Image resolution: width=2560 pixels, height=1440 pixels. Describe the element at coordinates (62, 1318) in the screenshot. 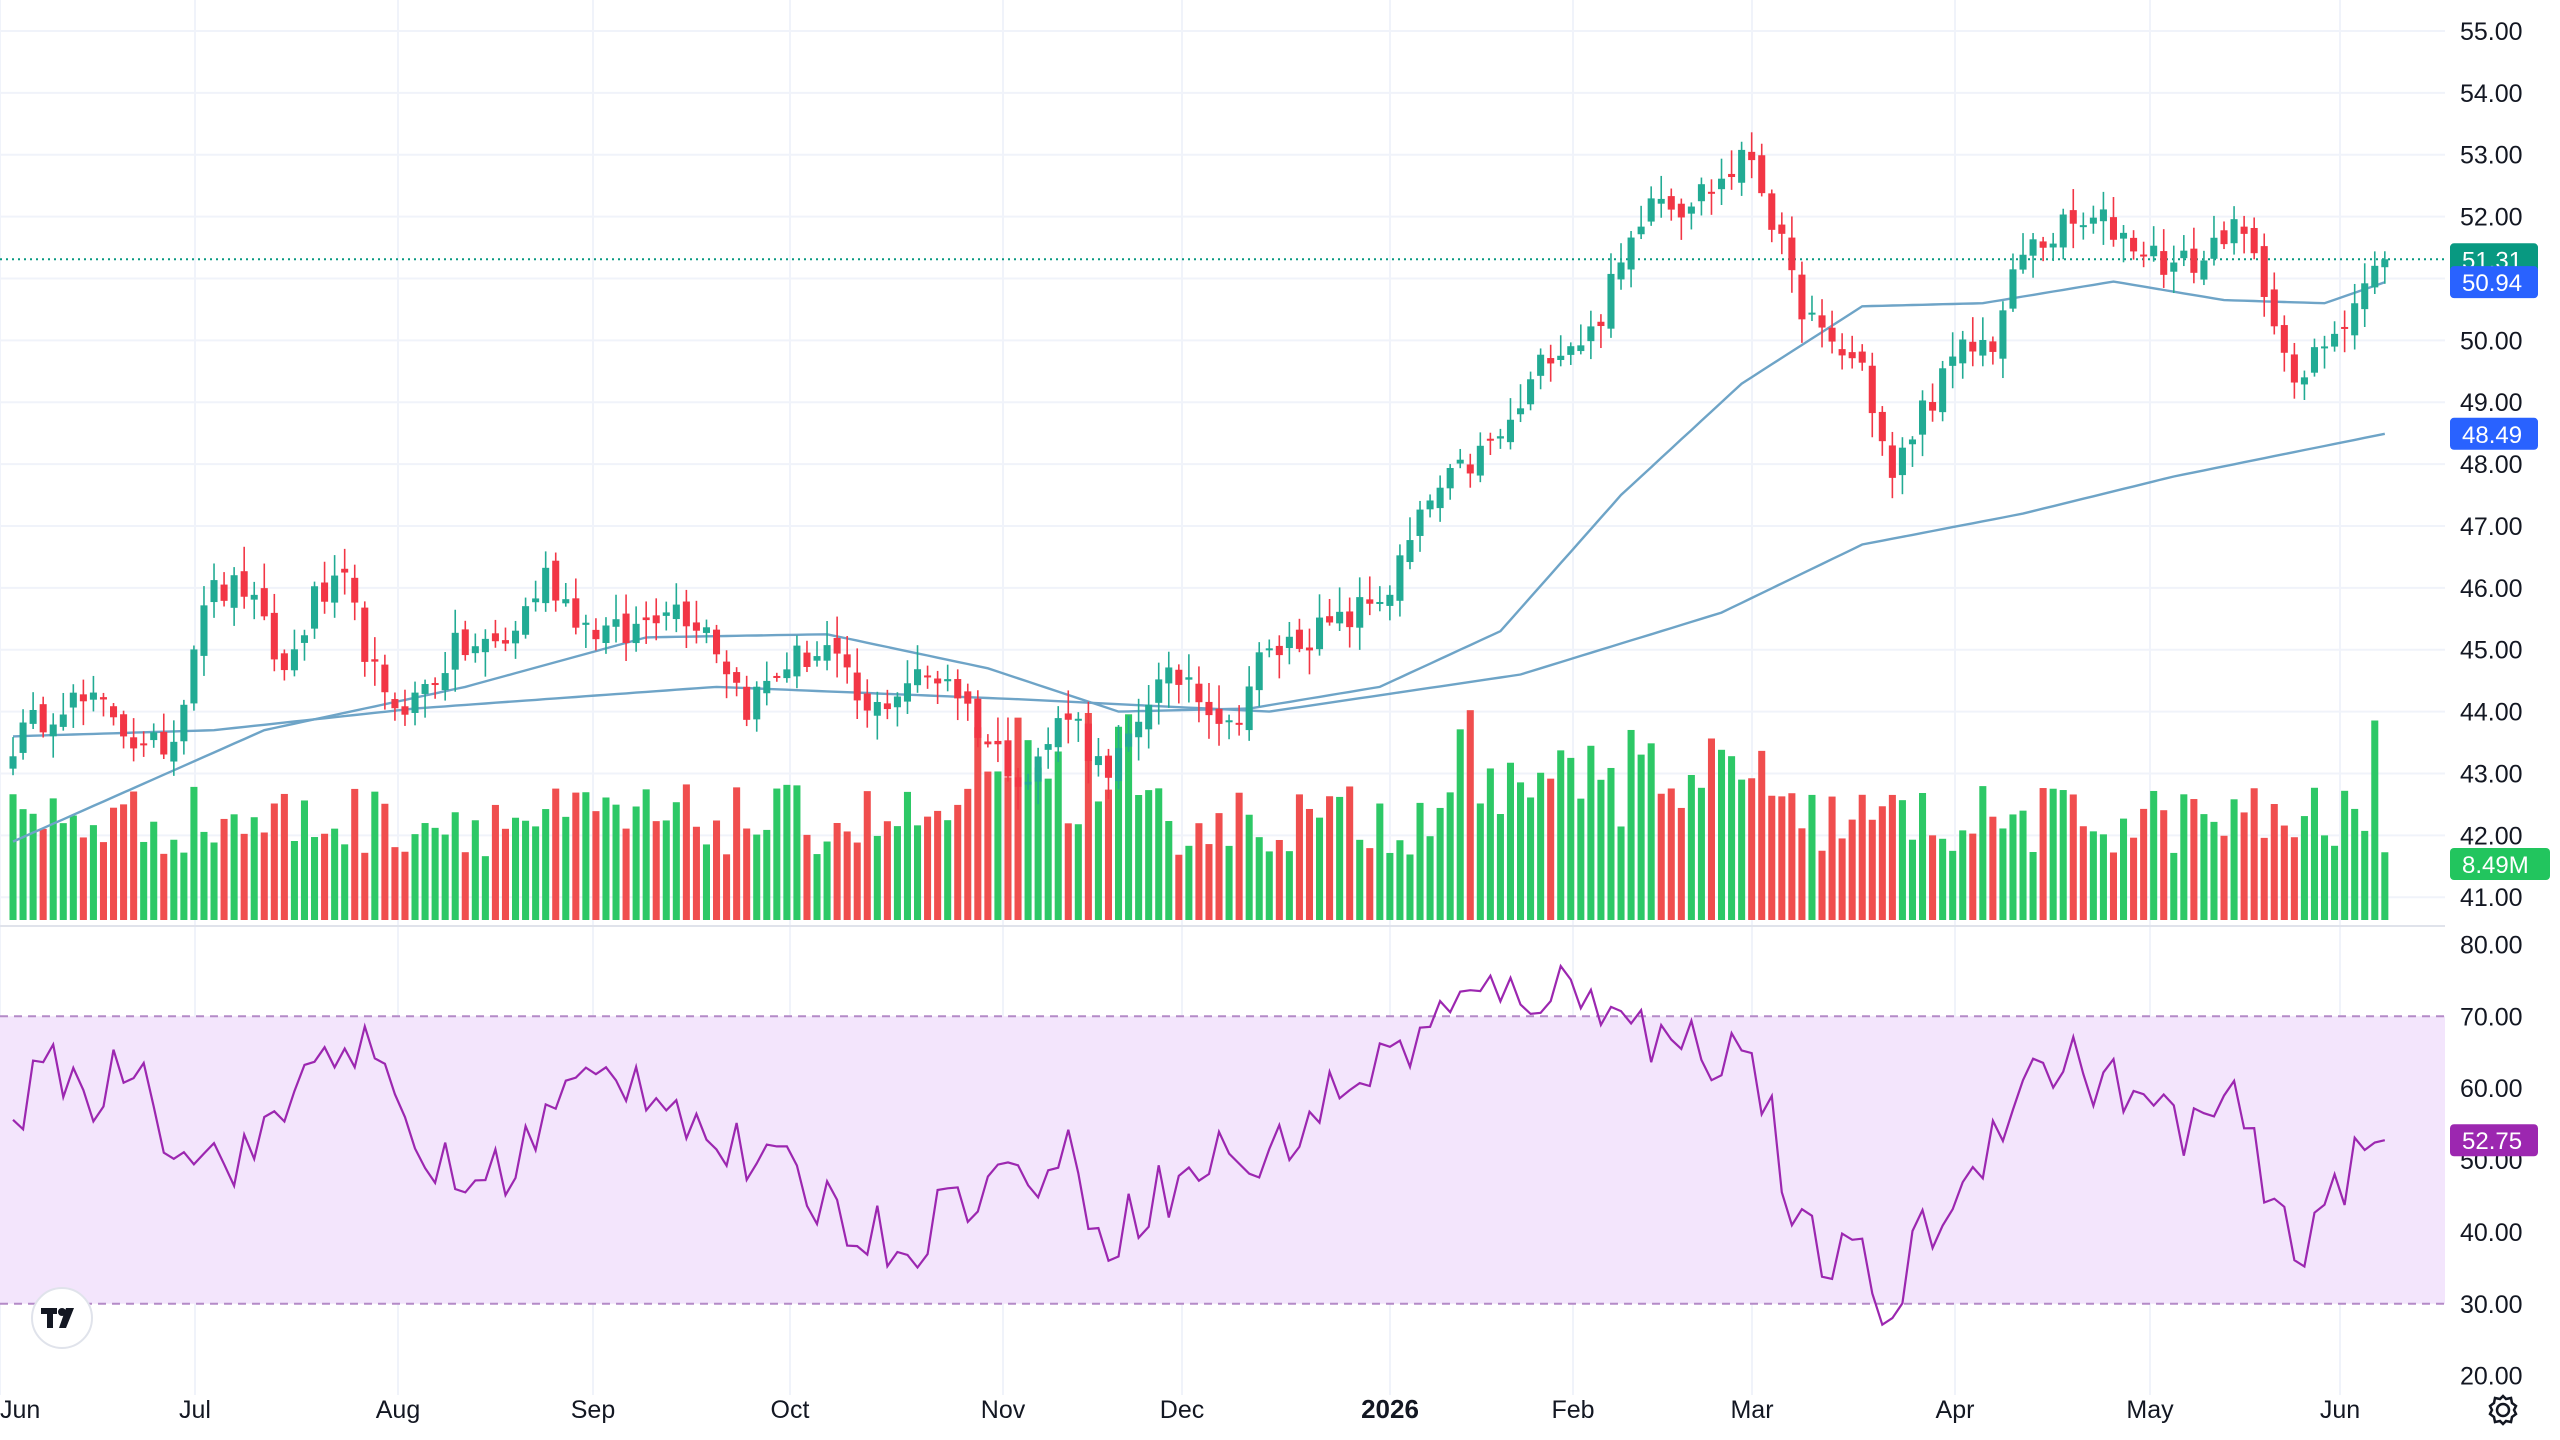

I see `tradingview-logo` at that location.